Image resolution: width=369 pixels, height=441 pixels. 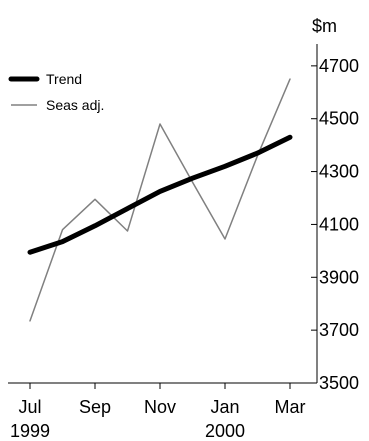 What do you see at coordinates (30, 431) in the screenshot?
I see `x-year-label: 1999` at bounding box center [30, 431].